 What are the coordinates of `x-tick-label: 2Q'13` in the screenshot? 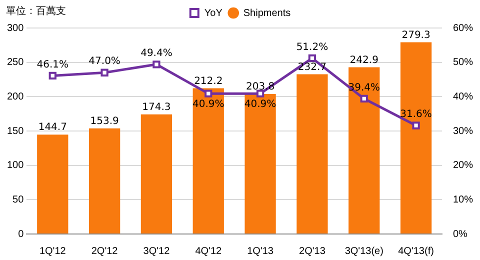 It's located at (312, 251).